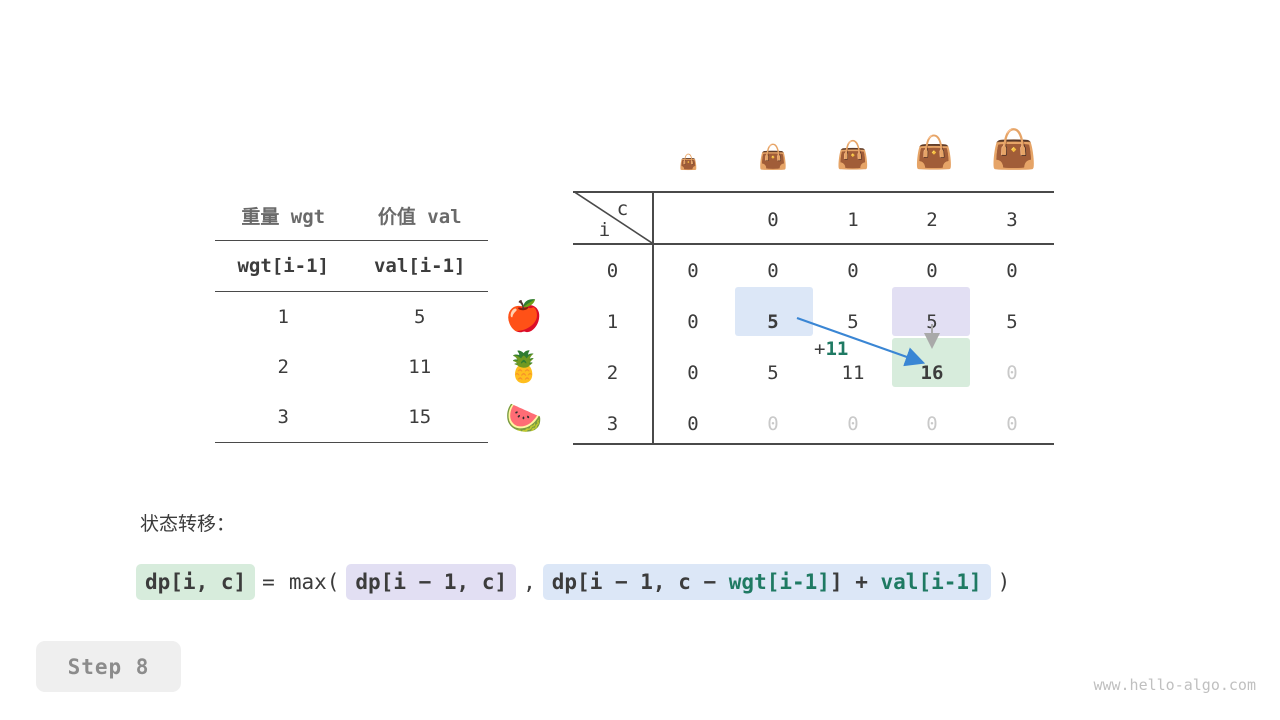 This screenshot has height=720, width=1280. Describe the element at coordinates (693, 373) in the screenshot. I see `dp-cell-2-0: 0` at that location.